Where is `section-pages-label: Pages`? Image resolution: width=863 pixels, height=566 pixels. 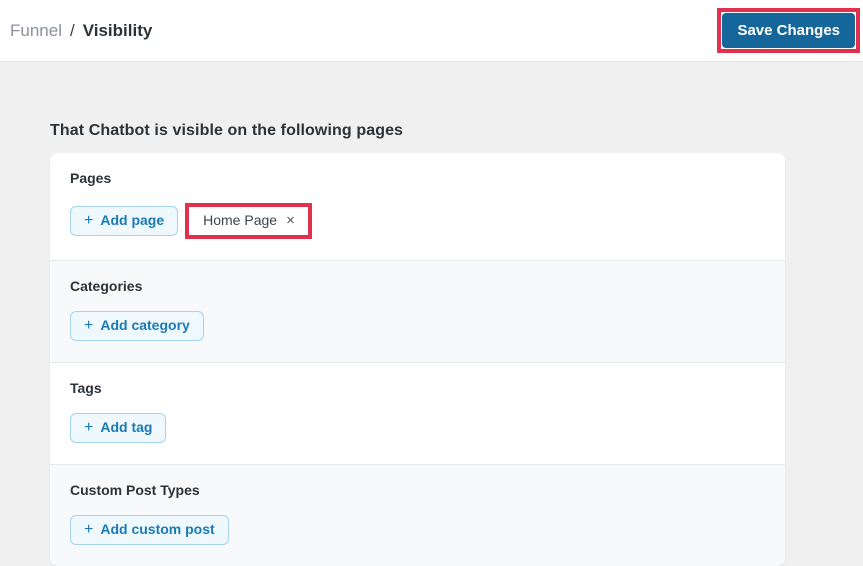 section-pages-label: Pages is located at coordinates (91, 178).